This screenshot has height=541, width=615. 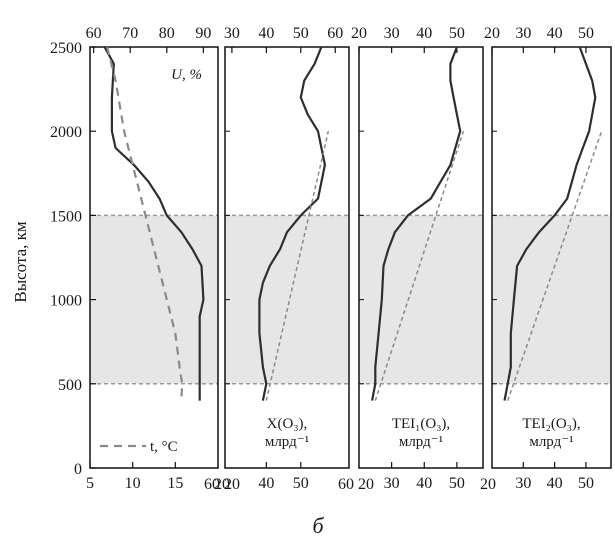 I want to click on panel-label-3-line-1: TEI₁(O₃),, so click(x=421, y=424).